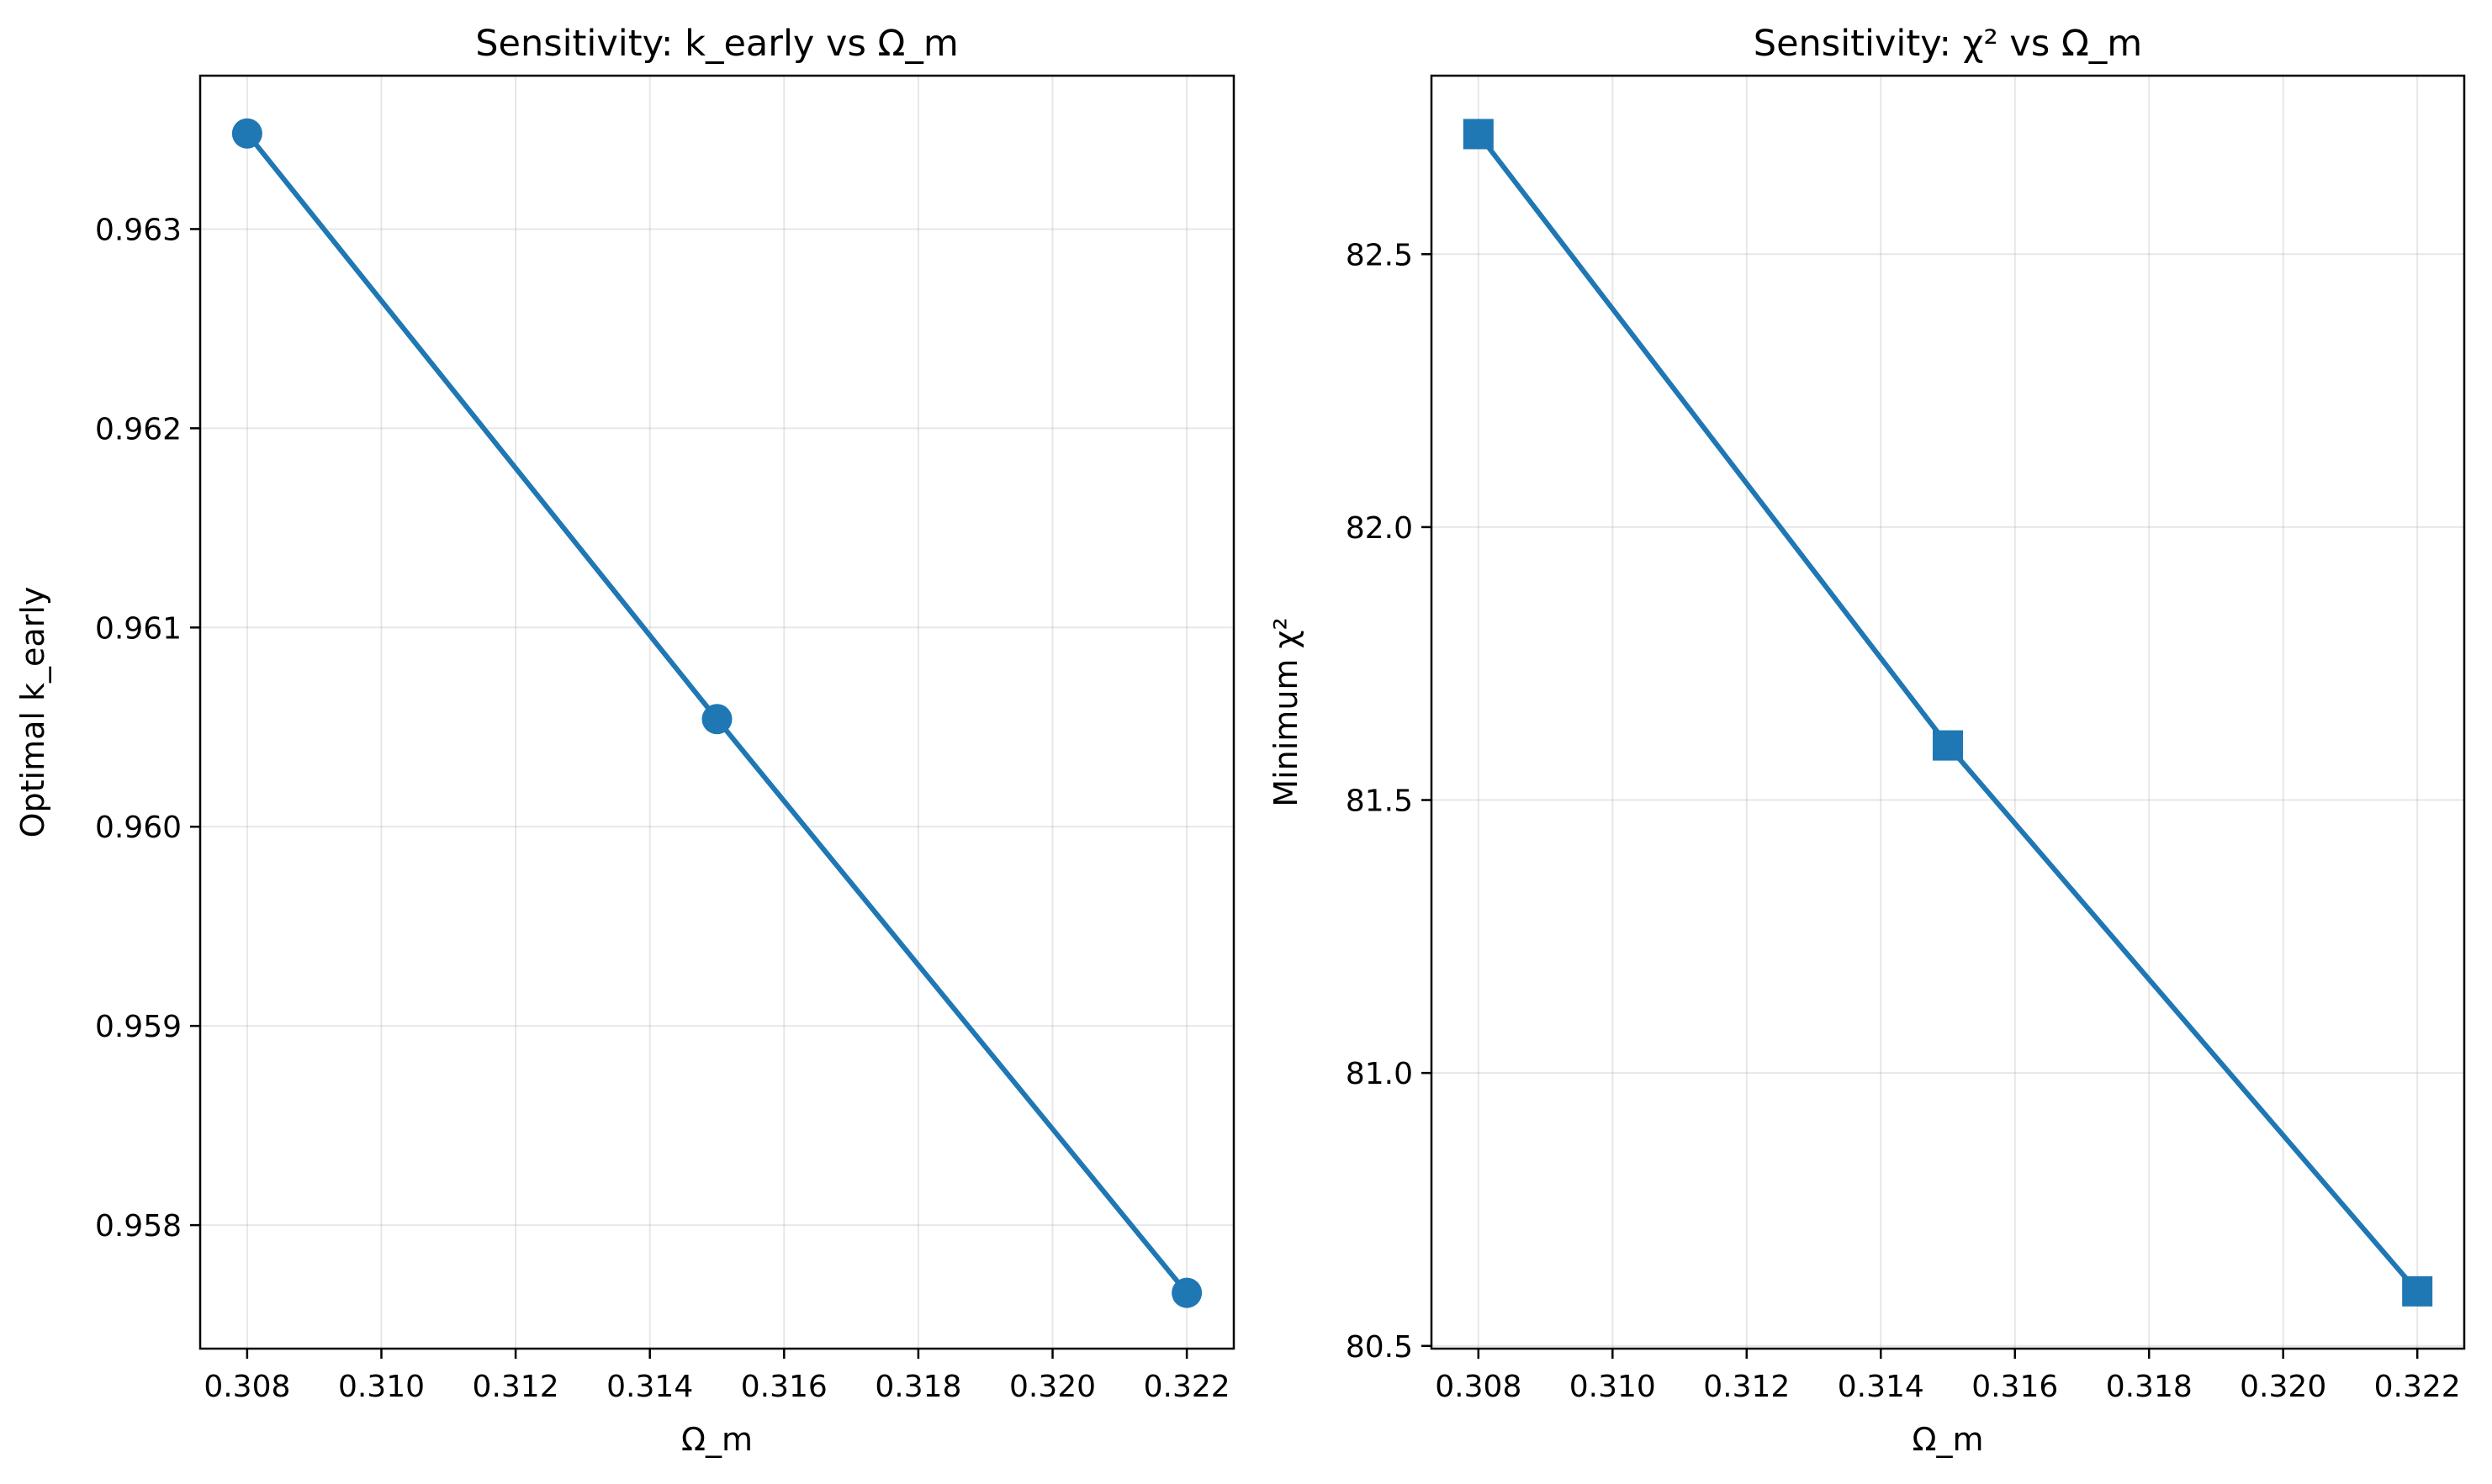 The width and height of the screenshot is (2492, 1484). Describe the element at coordinates (138, 230) in the screenshot. I see `y-tick-label: 0.963` at that location.